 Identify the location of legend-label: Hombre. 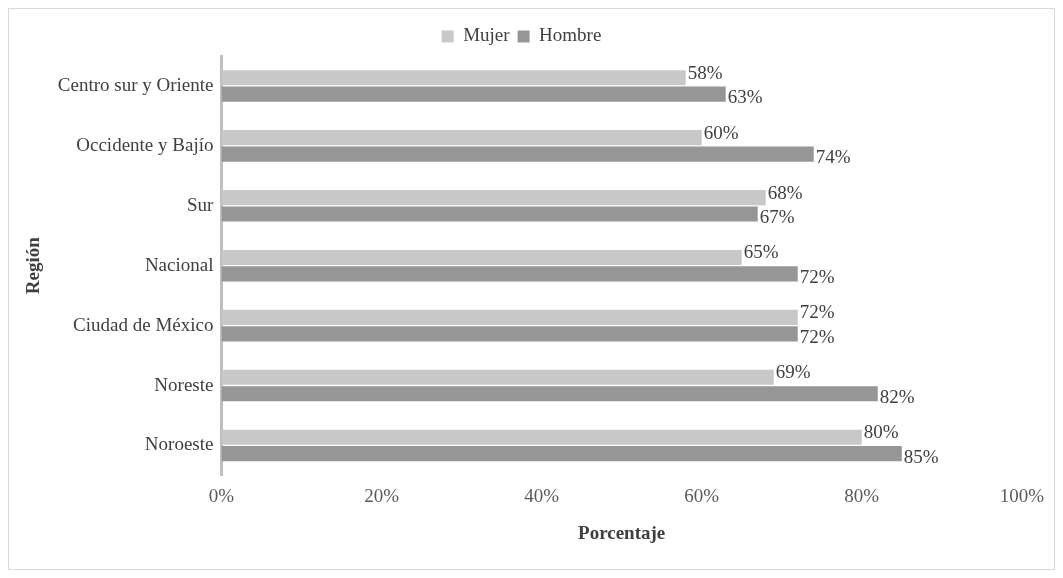
(570, 35).